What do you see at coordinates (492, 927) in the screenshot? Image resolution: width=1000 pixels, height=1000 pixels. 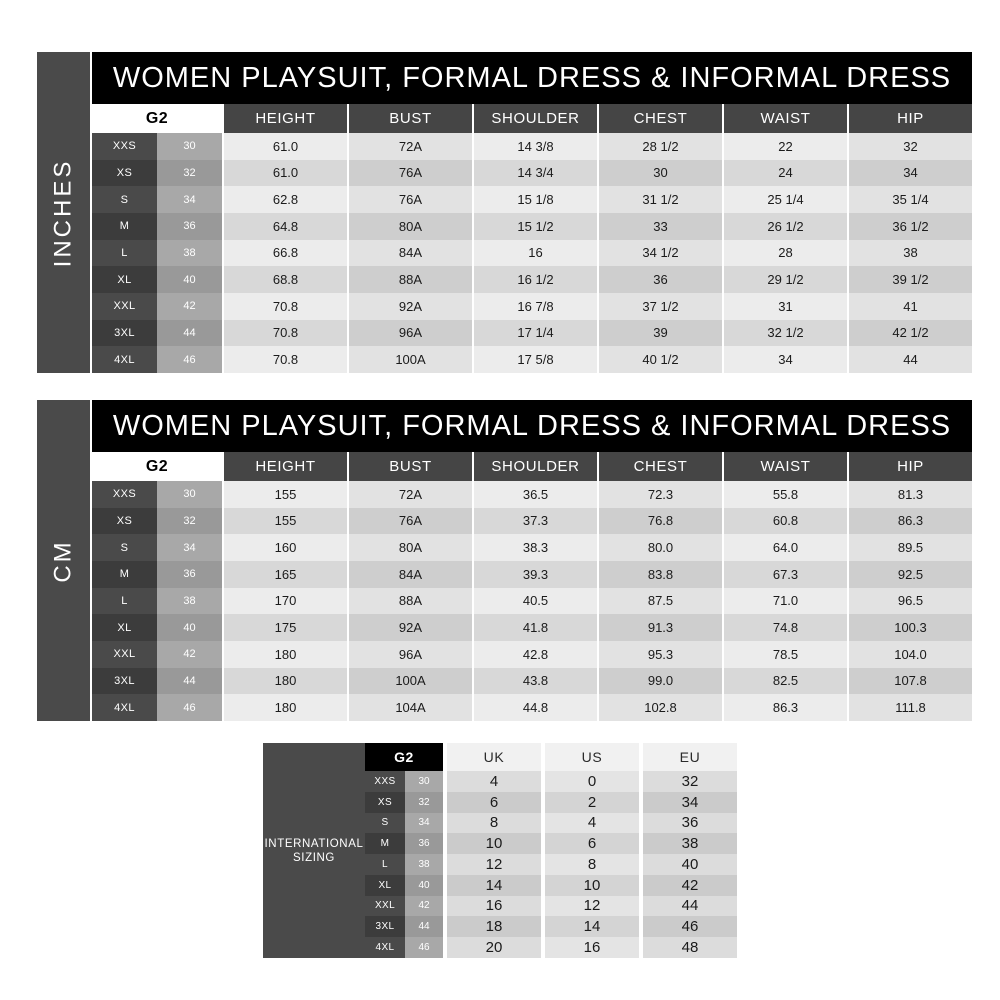 I see `value-cell: 18` at bounding box center [492, 927].